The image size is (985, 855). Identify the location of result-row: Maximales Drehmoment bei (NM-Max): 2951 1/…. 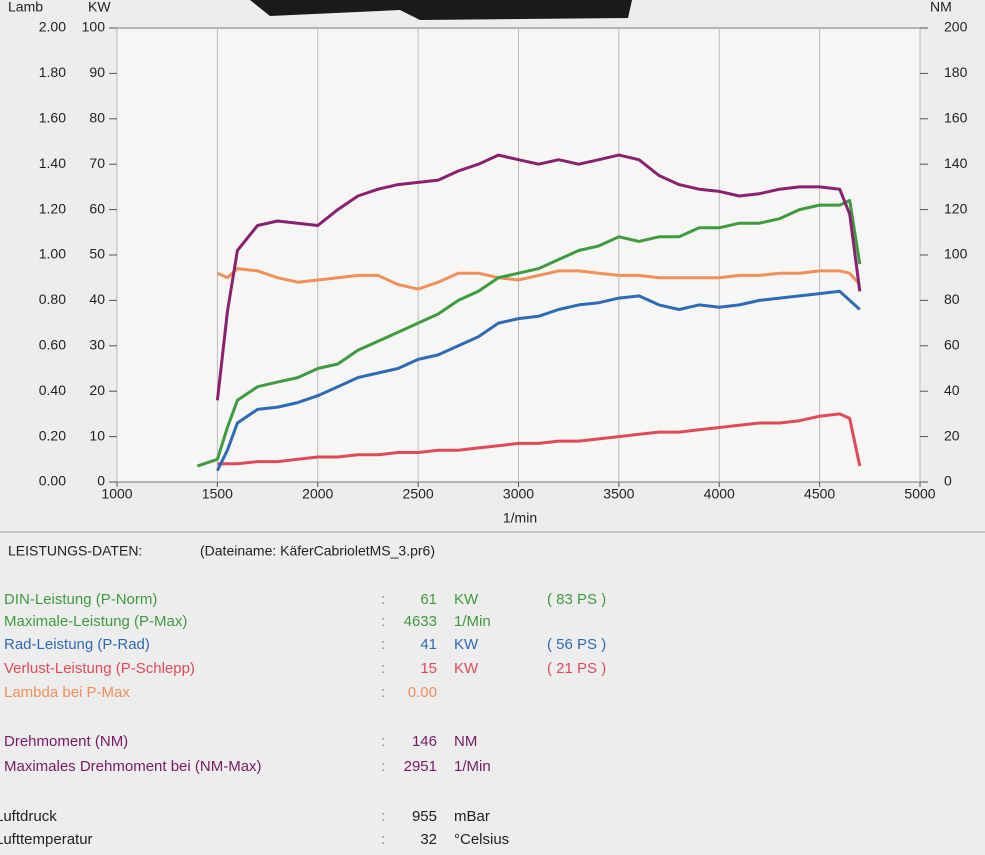
(247, 766).